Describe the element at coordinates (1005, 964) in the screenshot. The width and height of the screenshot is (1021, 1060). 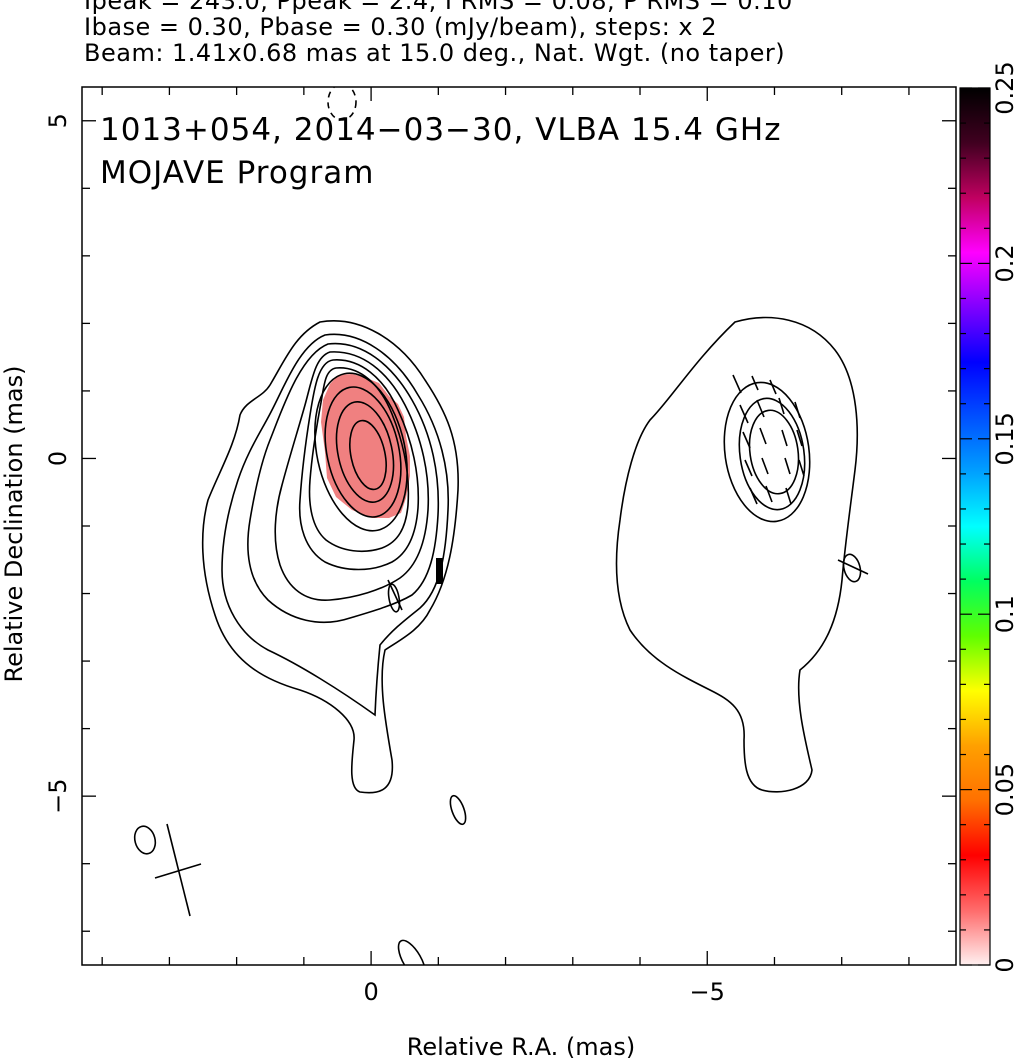
I see `colorbar-tick-label: 0` at that location.